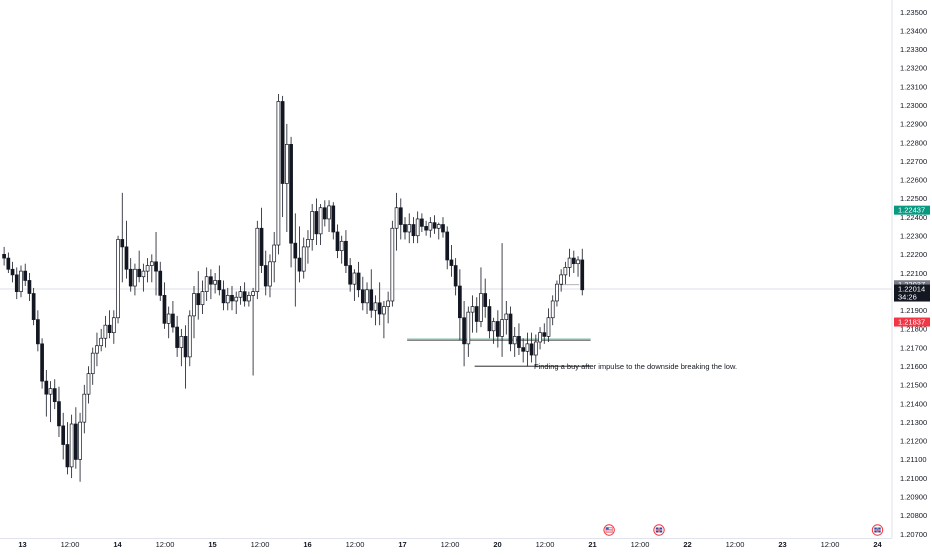  What do you see at coordinates (743, 530) in the screenshot?
I see `event-markers` at bounding box center [743, 530].